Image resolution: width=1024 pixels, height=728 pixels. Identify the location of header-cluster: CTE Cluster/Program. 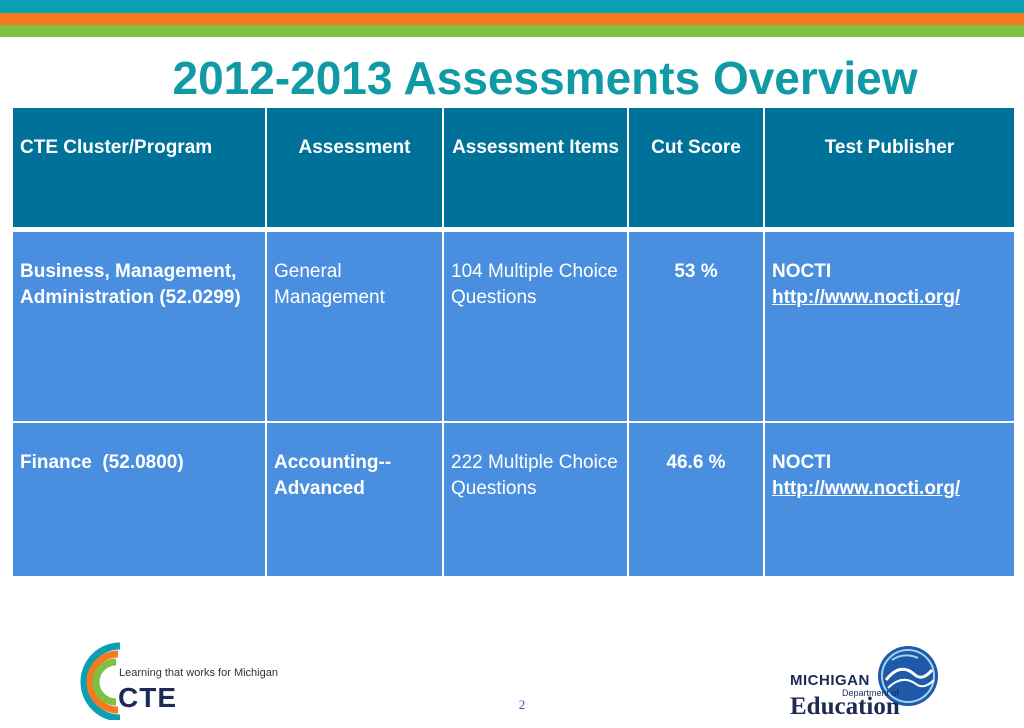
(139, 168).